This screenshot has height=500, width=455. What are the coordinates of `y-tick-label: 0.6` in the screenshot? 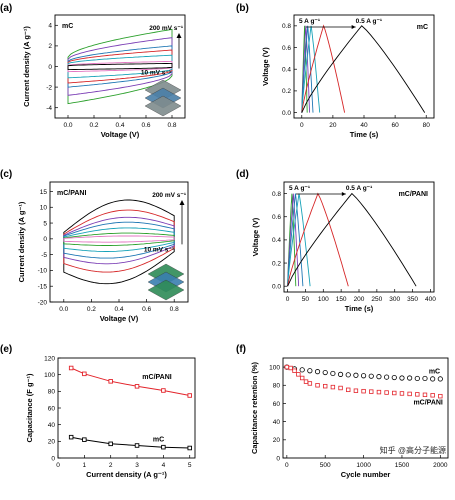 It's located at (286, 48).